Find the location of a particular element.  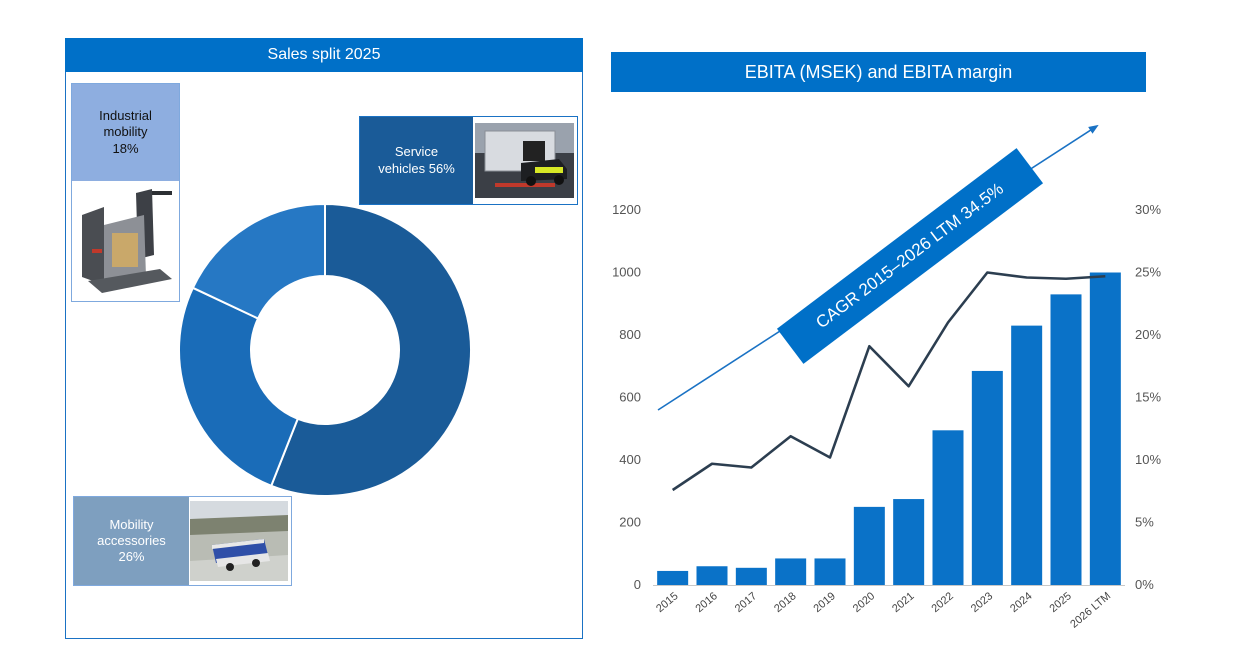

x-tick-label: 2023 is located at coordinates (982, 602).